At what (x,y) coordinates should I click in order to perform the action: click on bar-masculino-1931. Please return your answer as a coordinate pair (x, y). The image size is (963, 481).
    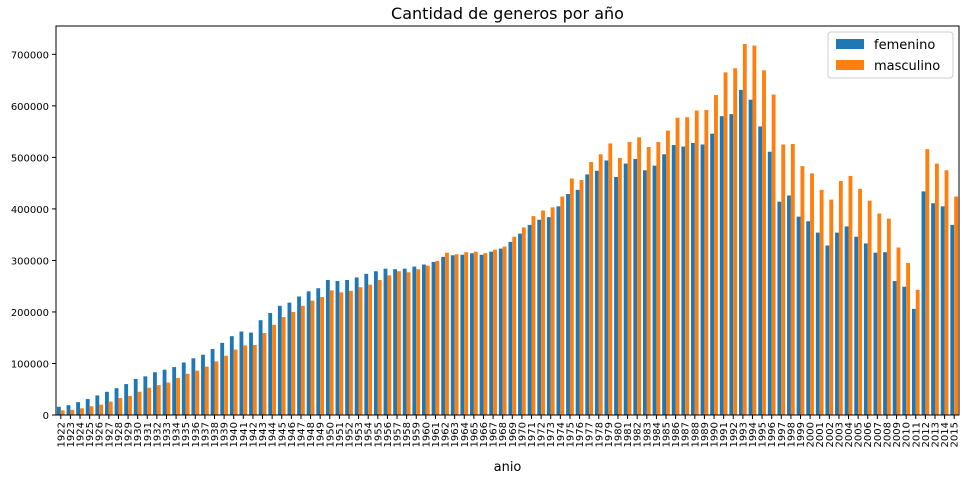
    Looking at the image, I should click on (149, 401).